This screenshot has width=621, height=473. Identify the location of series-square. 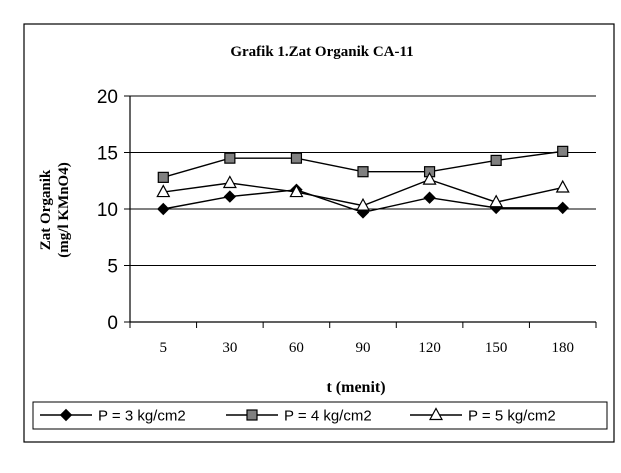
(363, 164).